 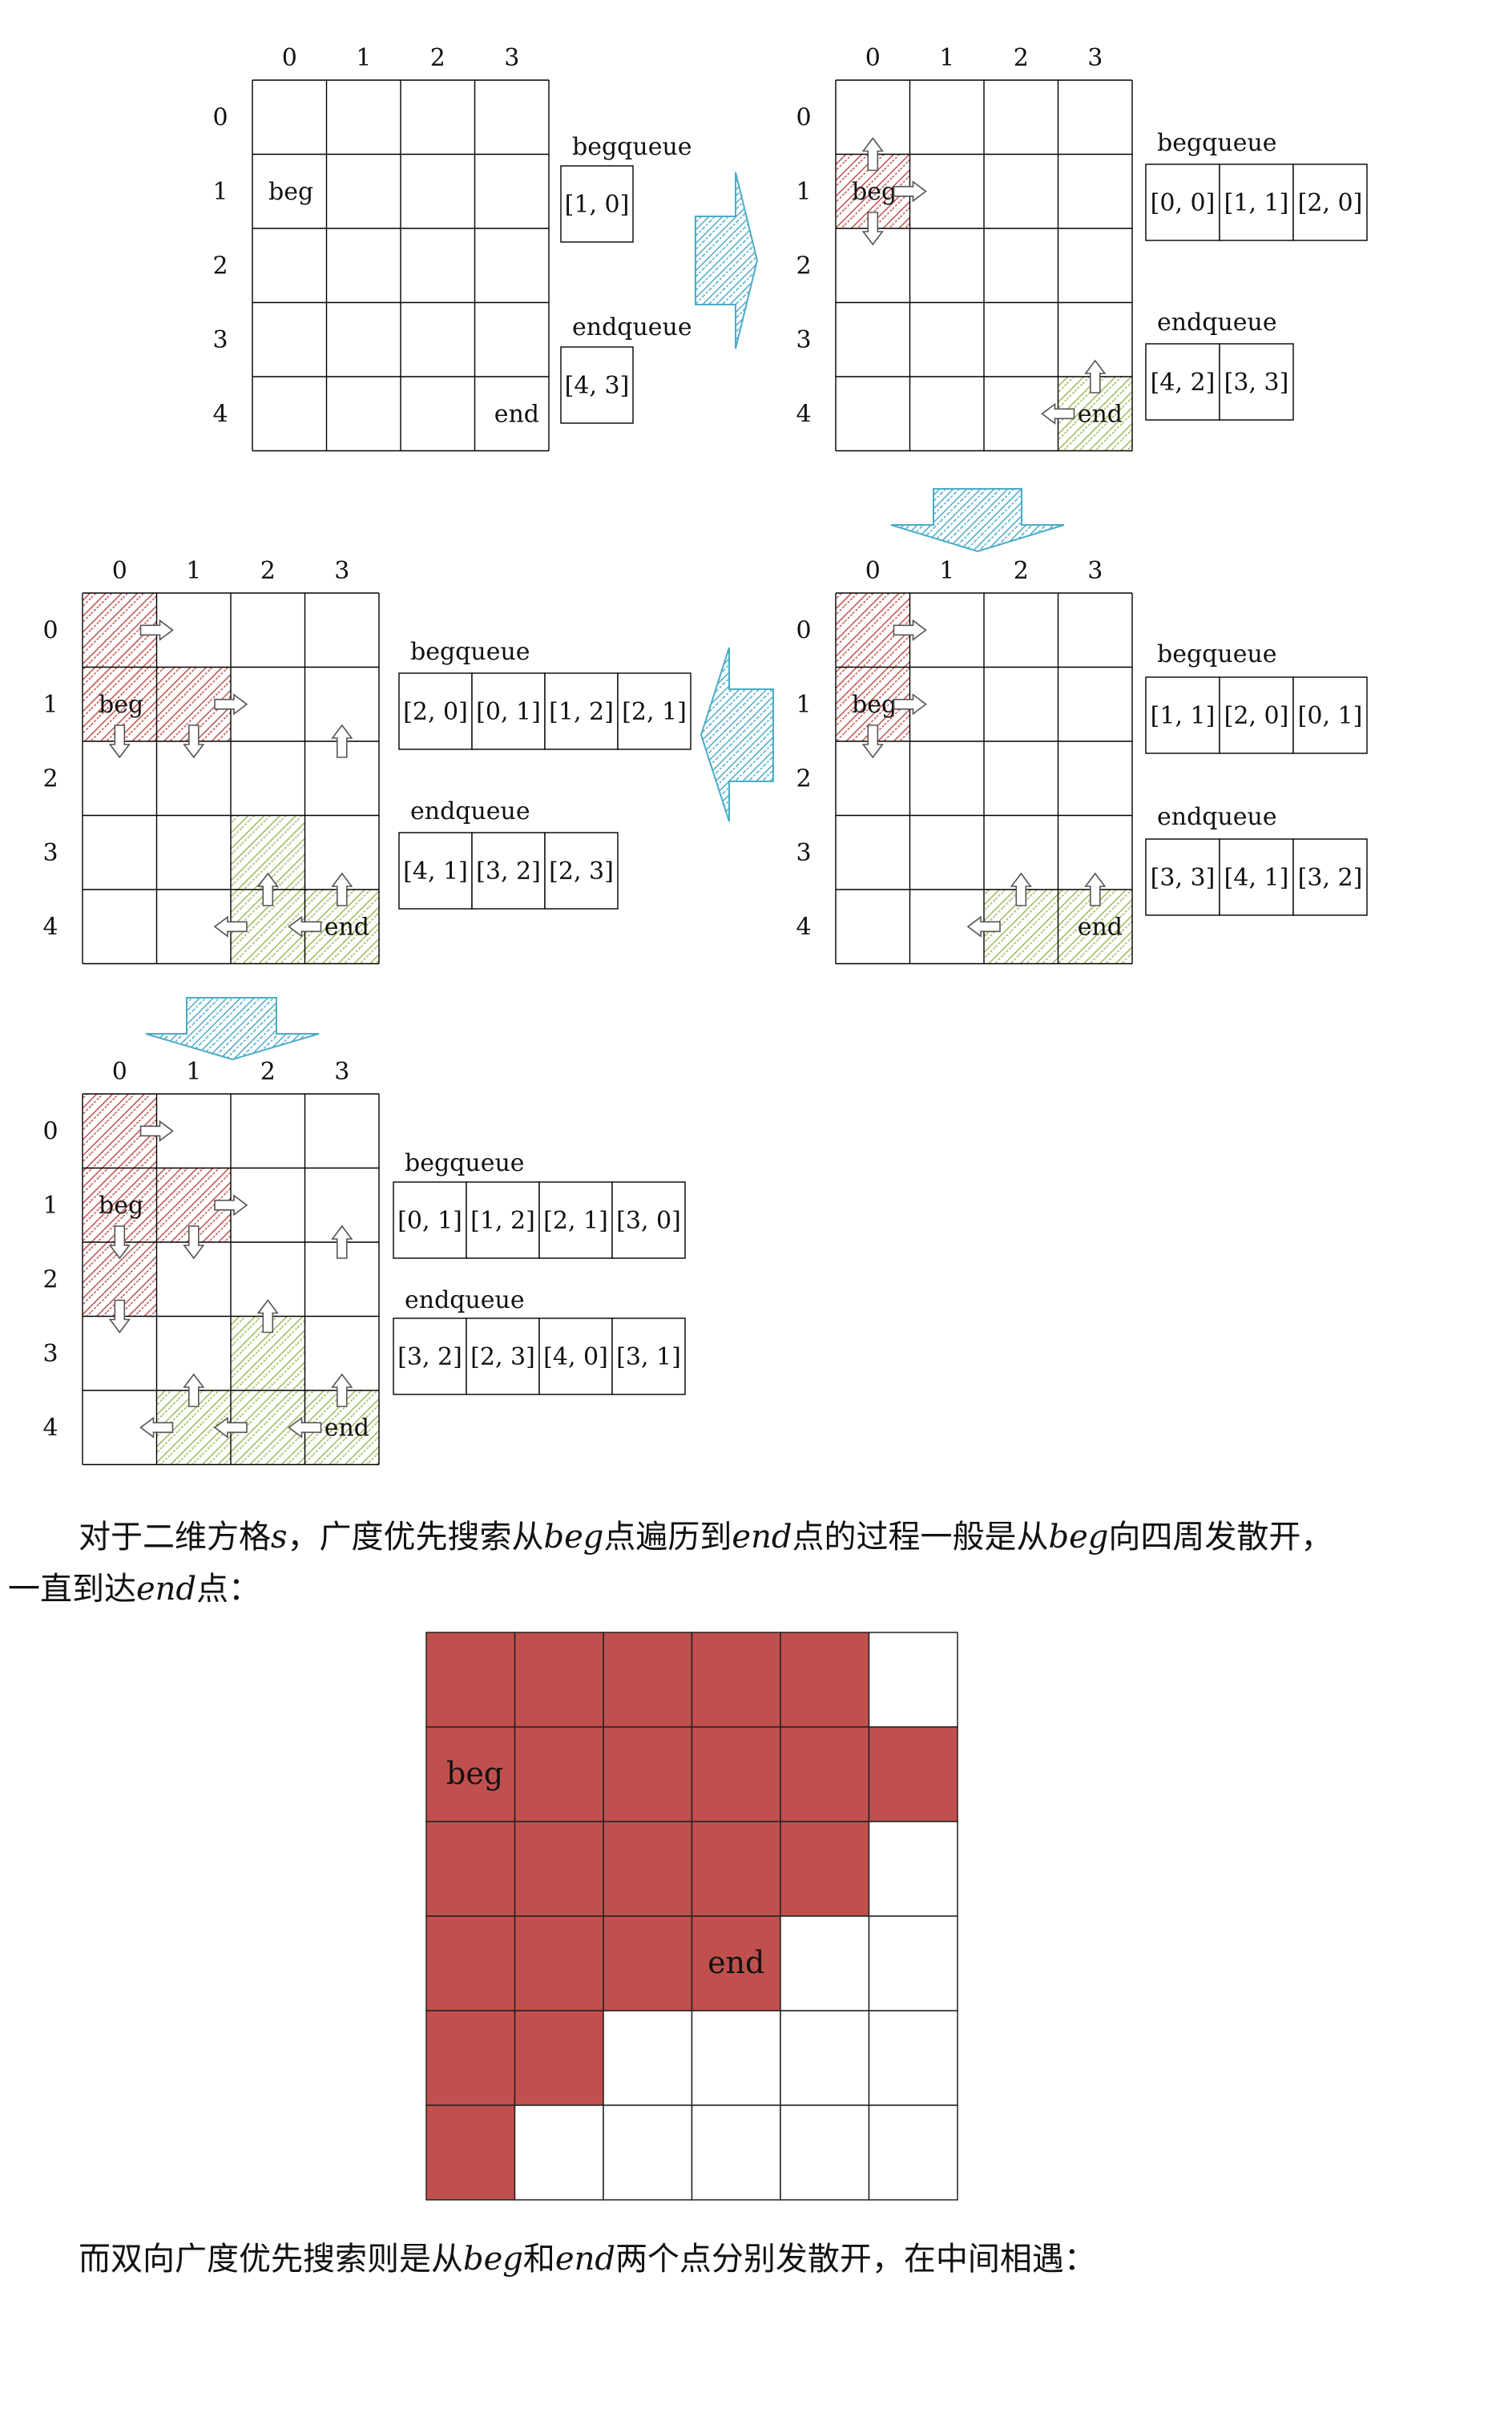 What do you see at coordinates (648, 1357) in the screenshot?
I see `endqueue-item: [3, 1]` at bounding box center [648, 1357].